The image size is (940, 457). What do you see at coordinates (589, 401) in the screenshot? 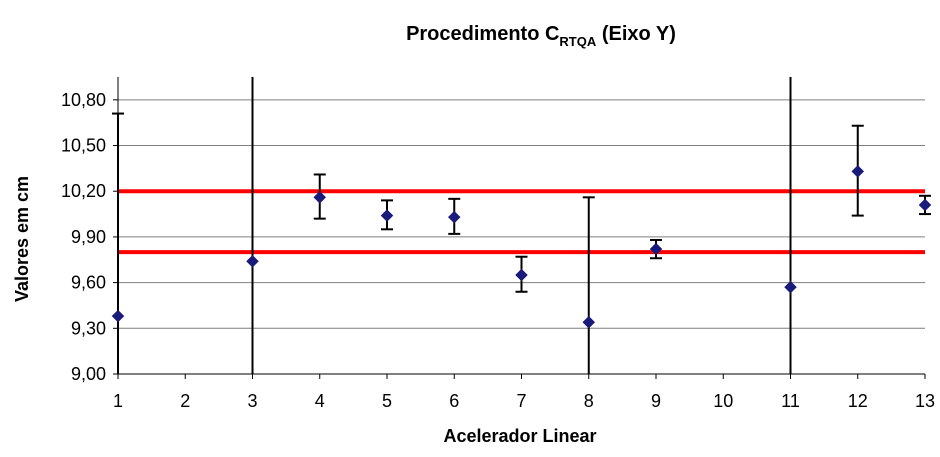
I see `x-tick-label: 8` at bounding box center [589, 401].